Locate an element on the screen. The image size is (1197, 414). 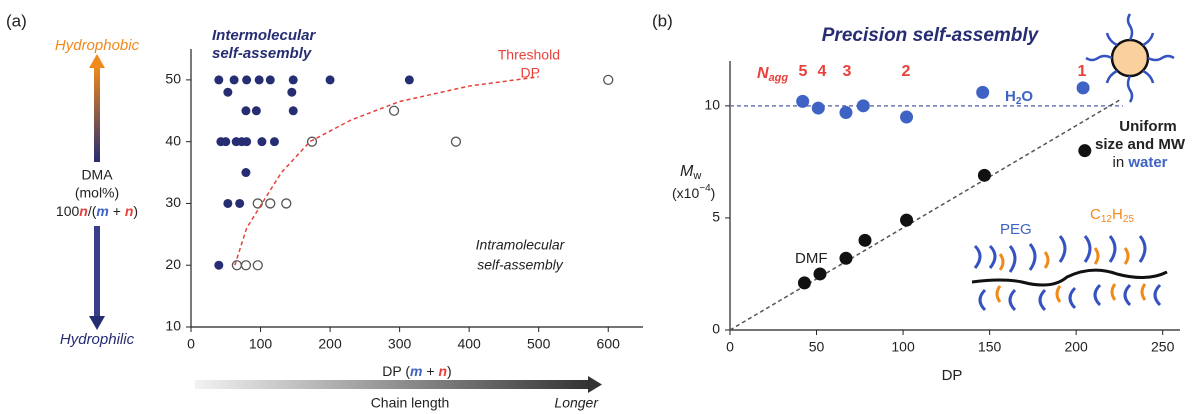
nagg-value: 3 is located at coordinates (847, 71).